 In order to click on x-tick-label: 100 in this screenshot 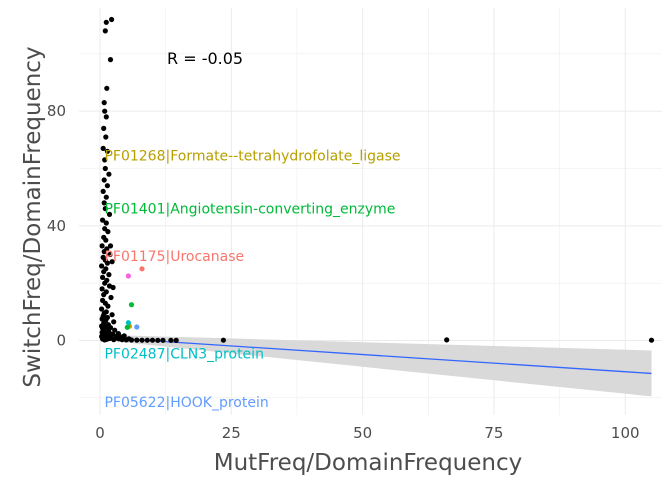, I will do `click(625, 433)`.